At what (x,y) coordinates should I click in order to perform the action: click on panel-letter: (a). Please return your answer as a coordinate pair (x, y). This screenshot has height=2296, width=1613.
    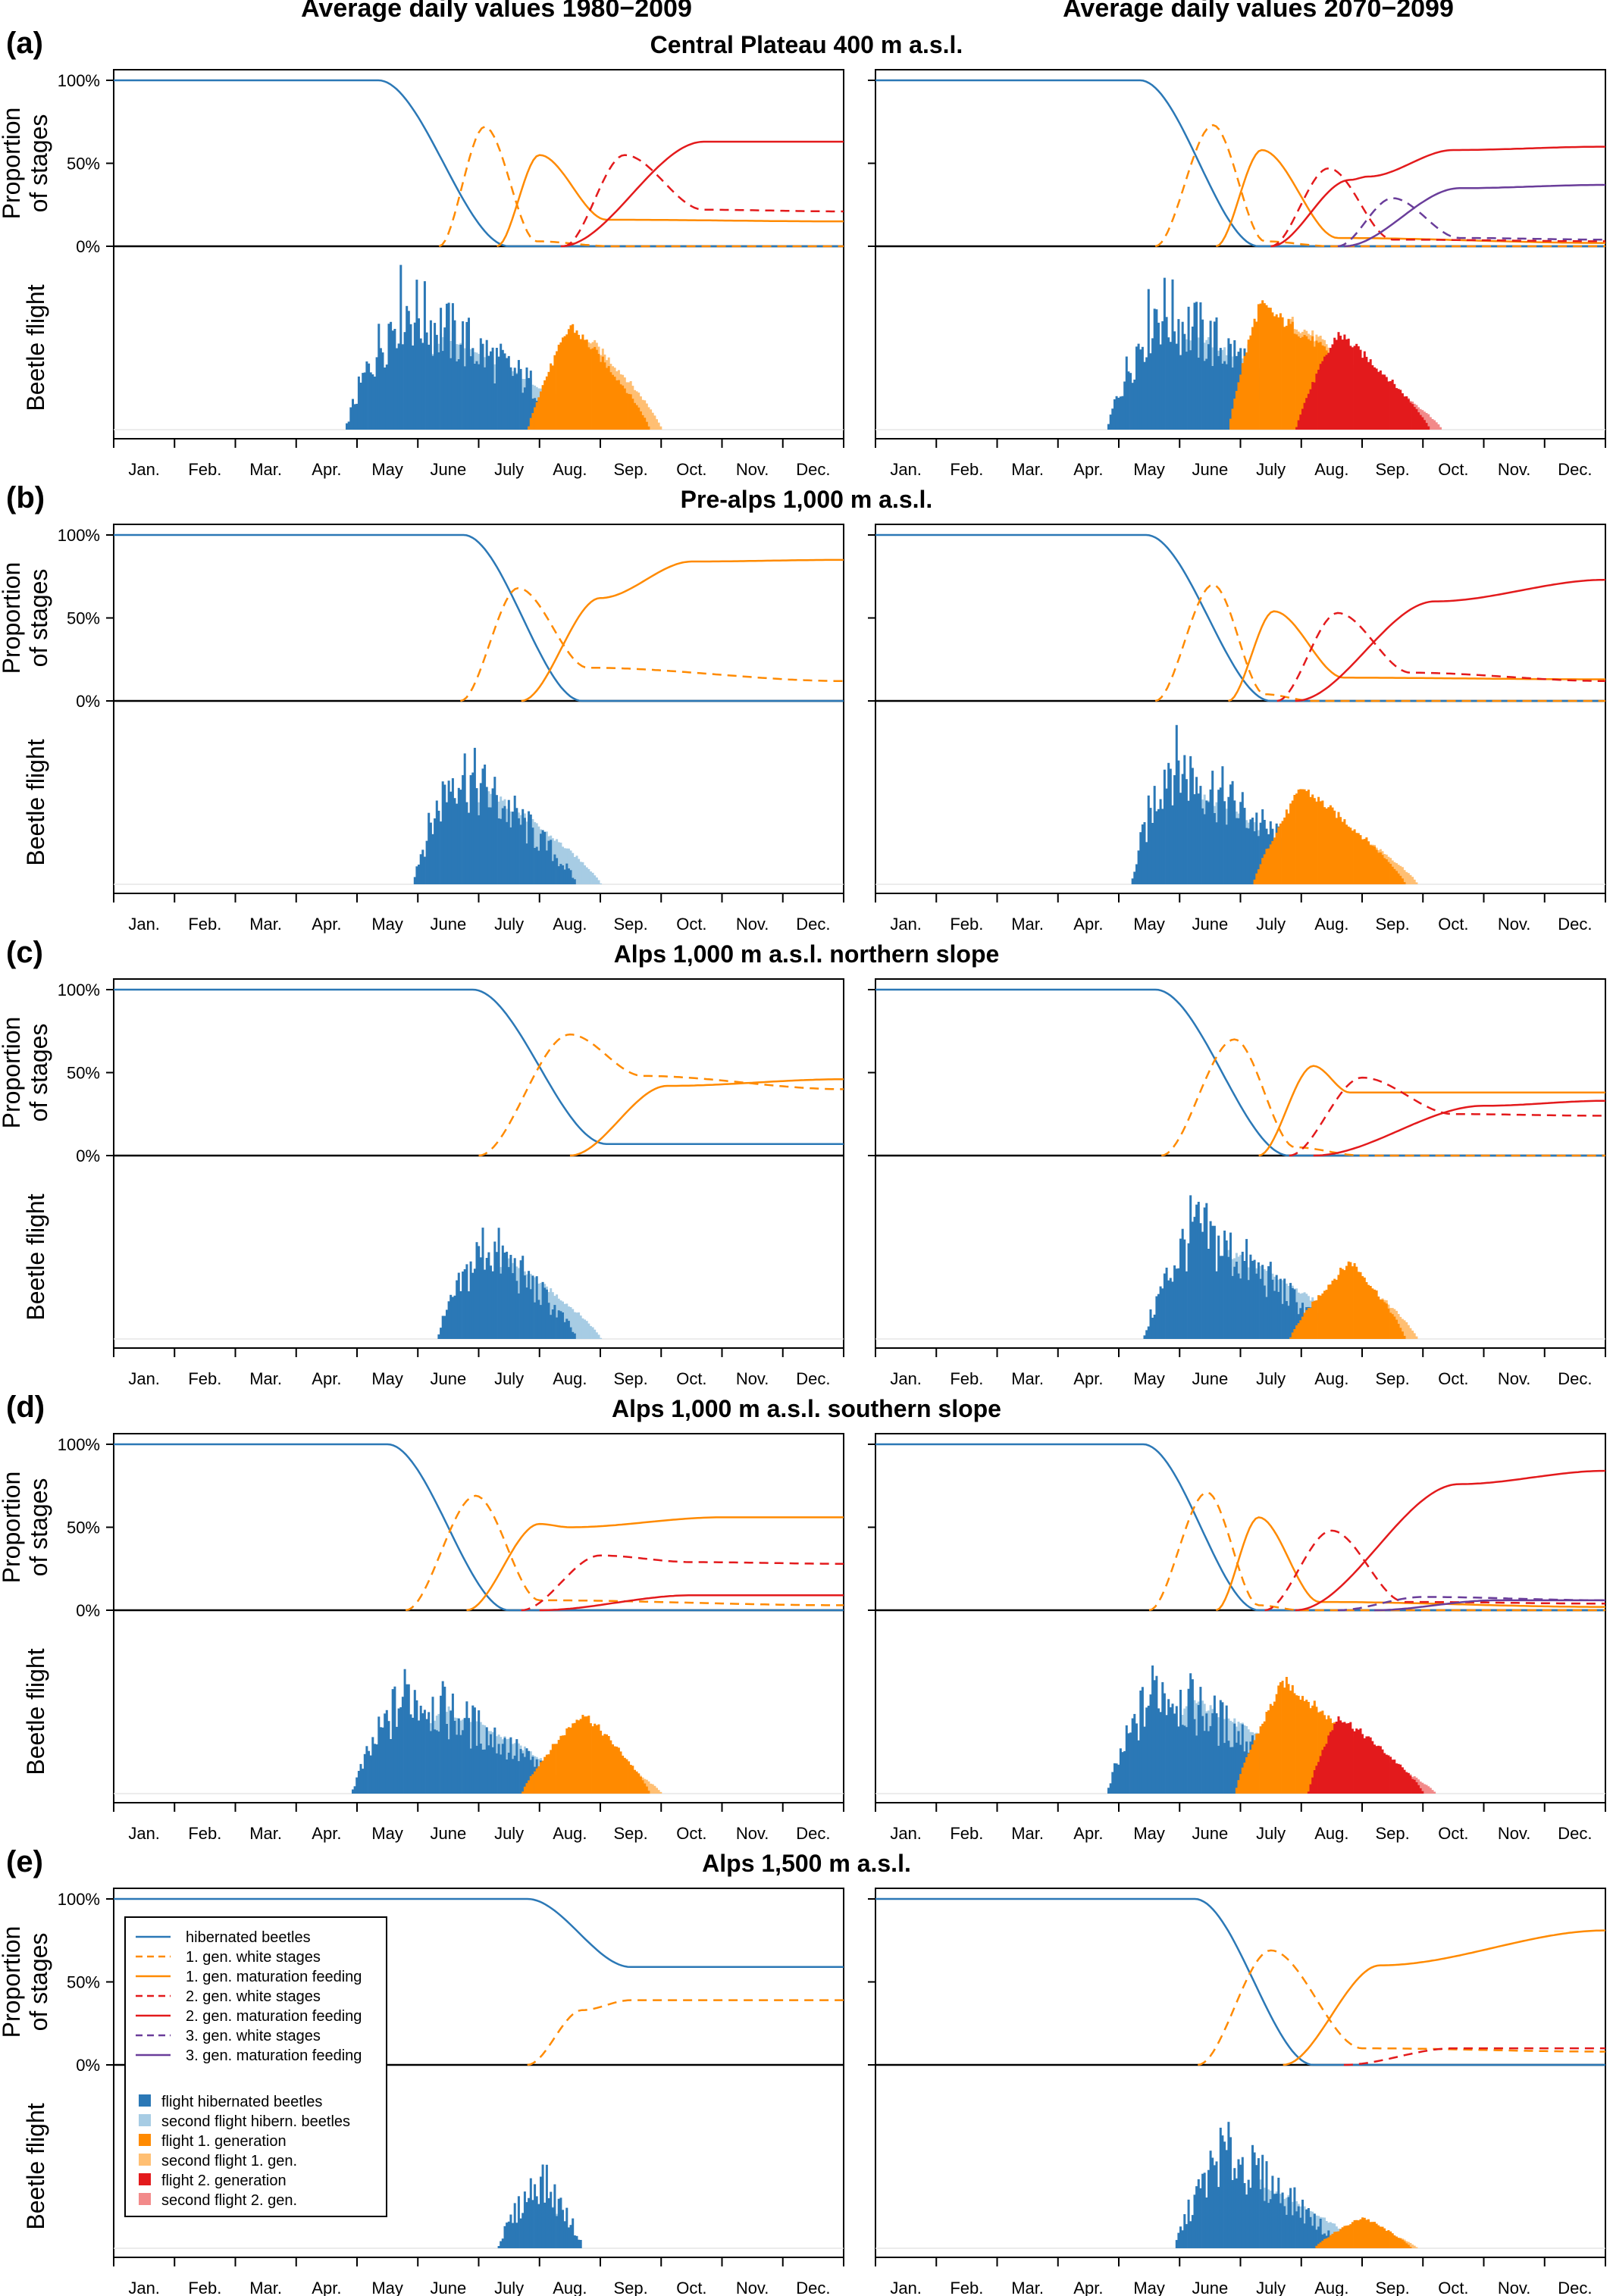
    Looking at the image, I should click on (24, 44).